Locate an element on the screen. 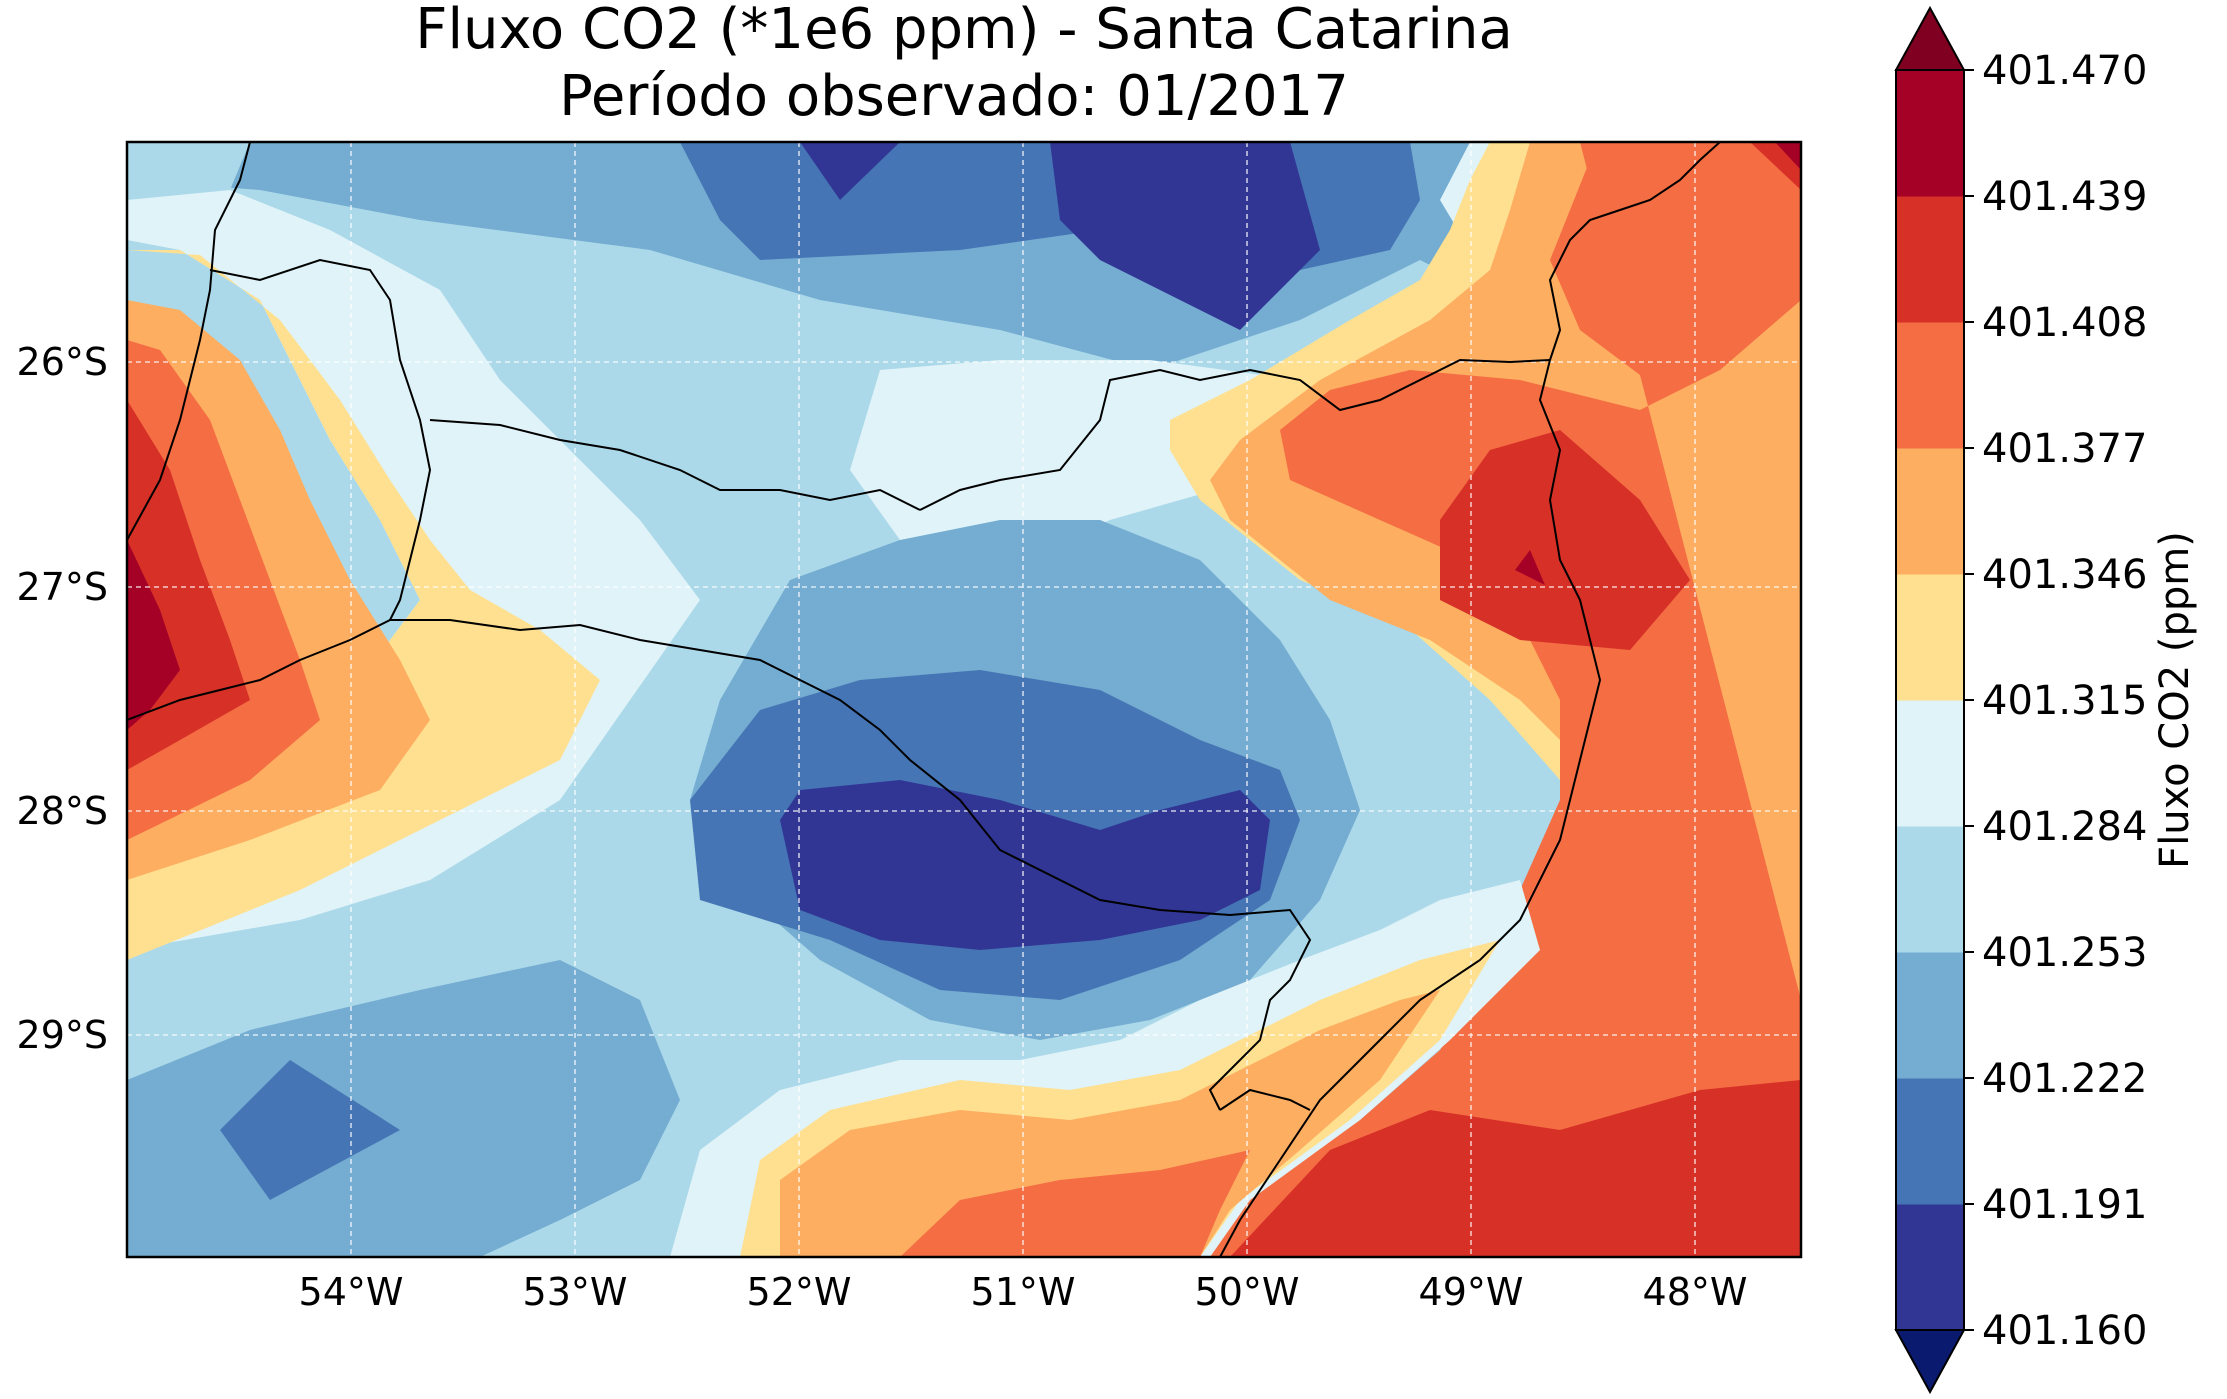 The image size is (2227, 1399). colorbar-tick-label: 401.377 is located at coordinates (2064, 449).